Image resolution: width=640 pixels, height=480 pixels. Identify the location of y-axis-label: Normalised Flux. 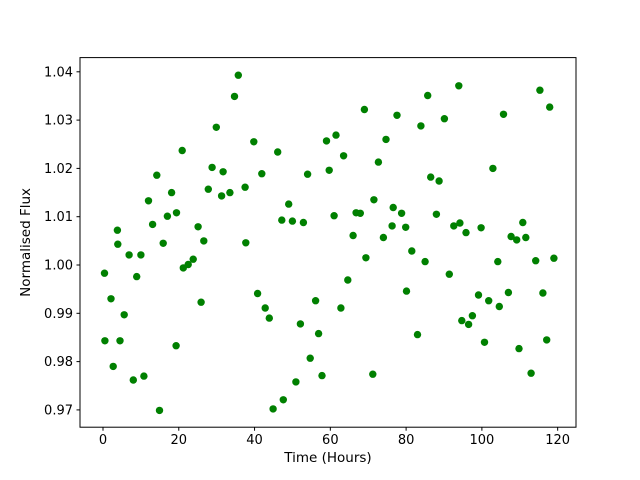
(26, 242).